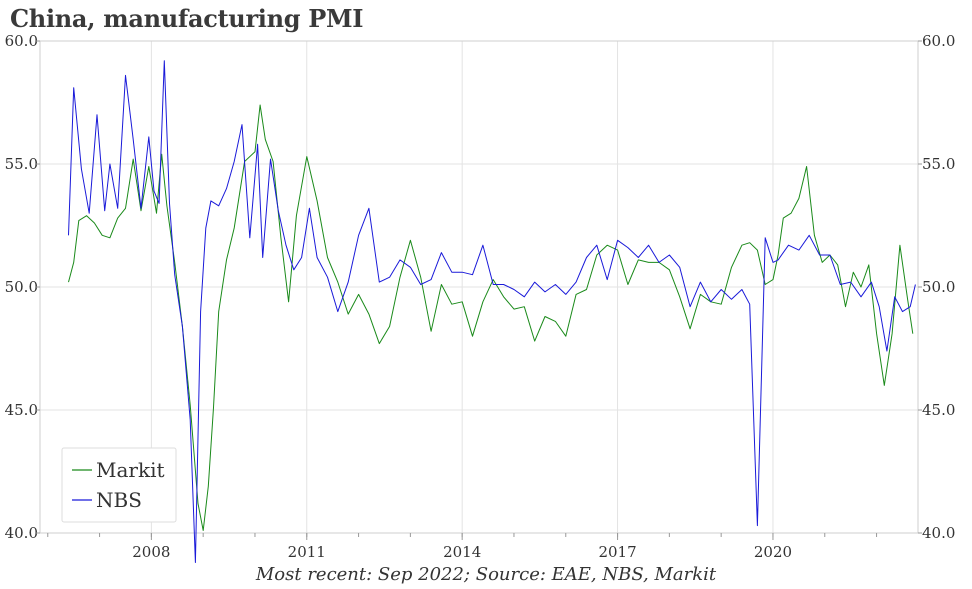 The image size is (972, 589). I want to click on legend-label: NBS, so click(119, 500).